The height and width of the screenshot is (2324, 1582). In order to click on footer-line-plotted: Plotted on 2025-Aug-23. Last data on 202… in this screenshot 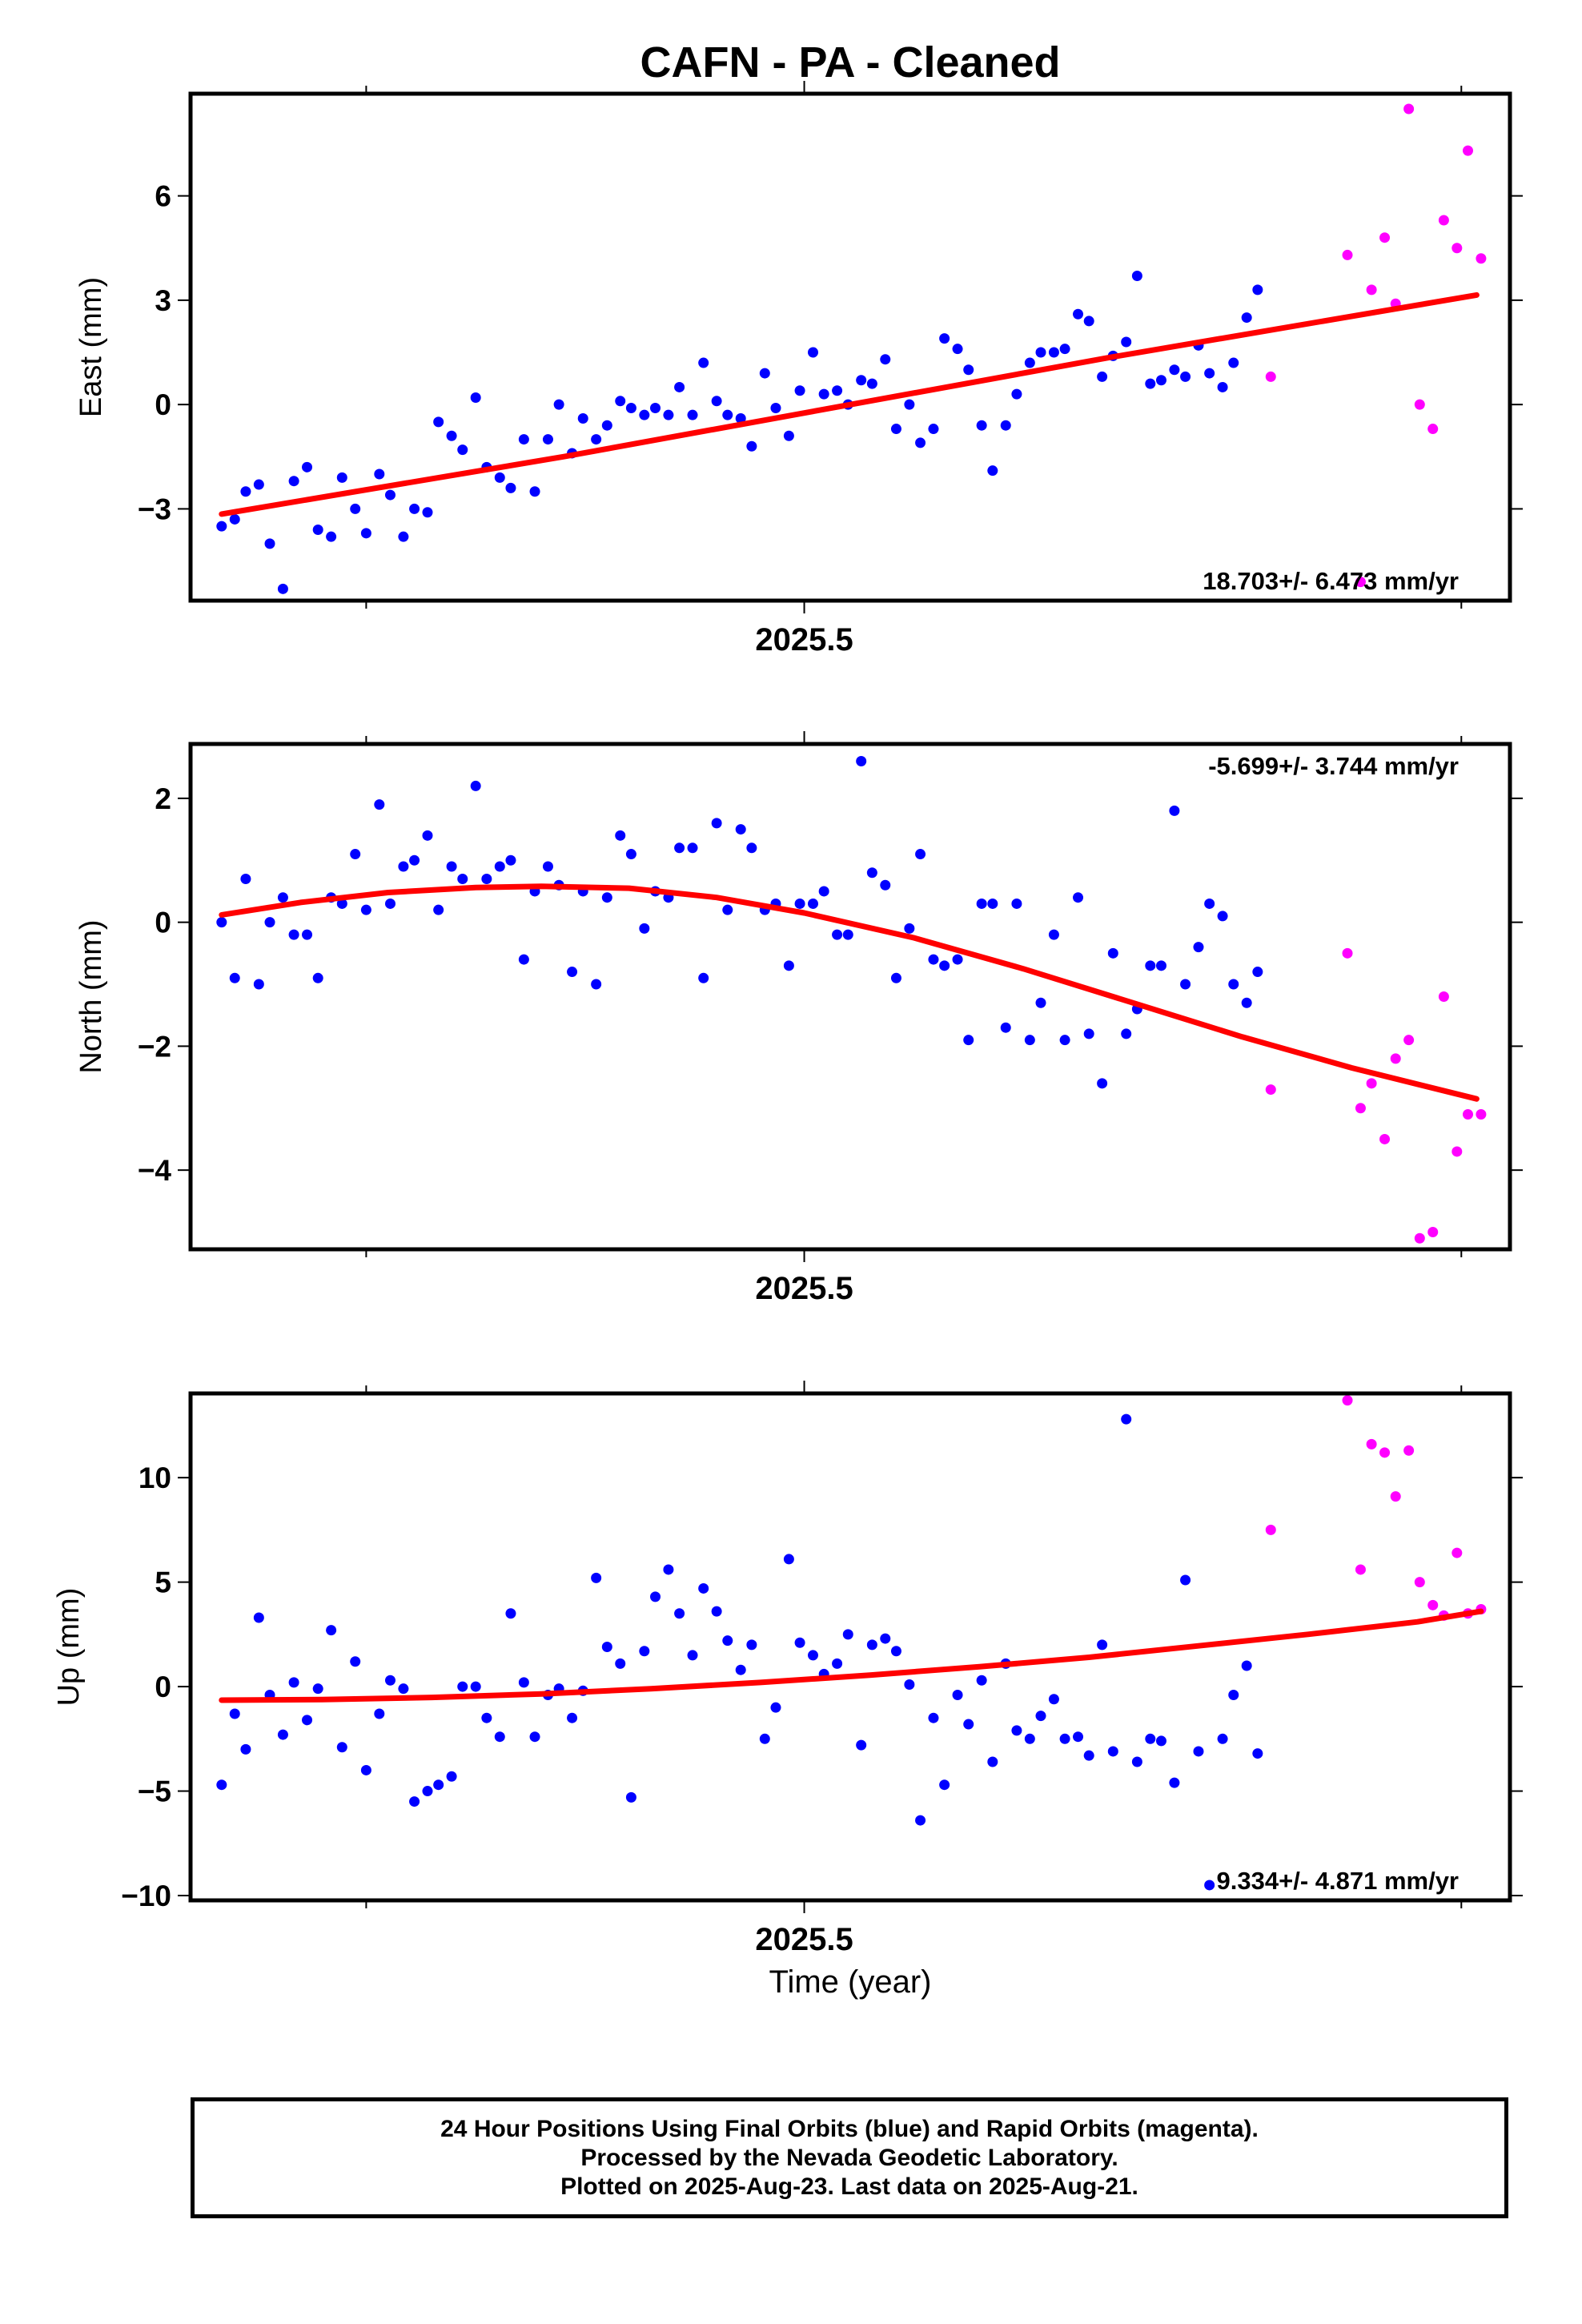, I will do `click(849, 2186)`.